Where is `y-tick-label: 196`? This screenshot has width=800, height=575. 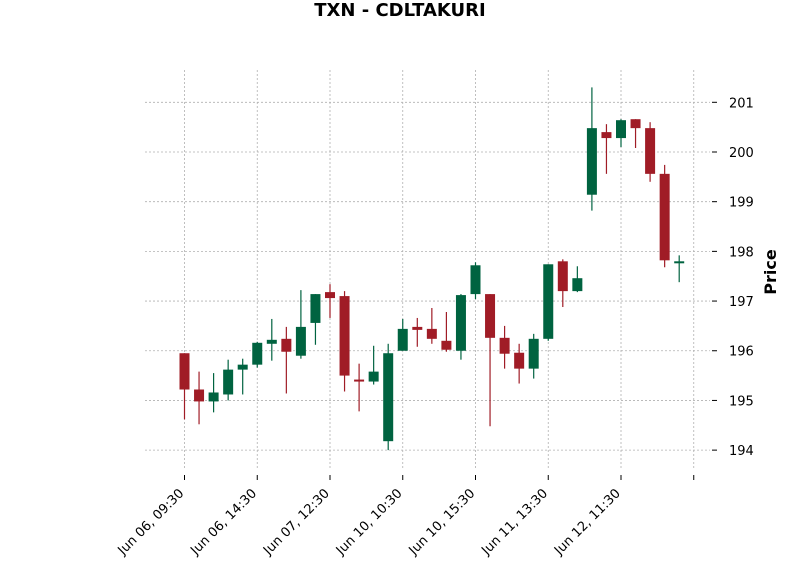
y-tick-label: 196 is located at coordinates (741, 352).